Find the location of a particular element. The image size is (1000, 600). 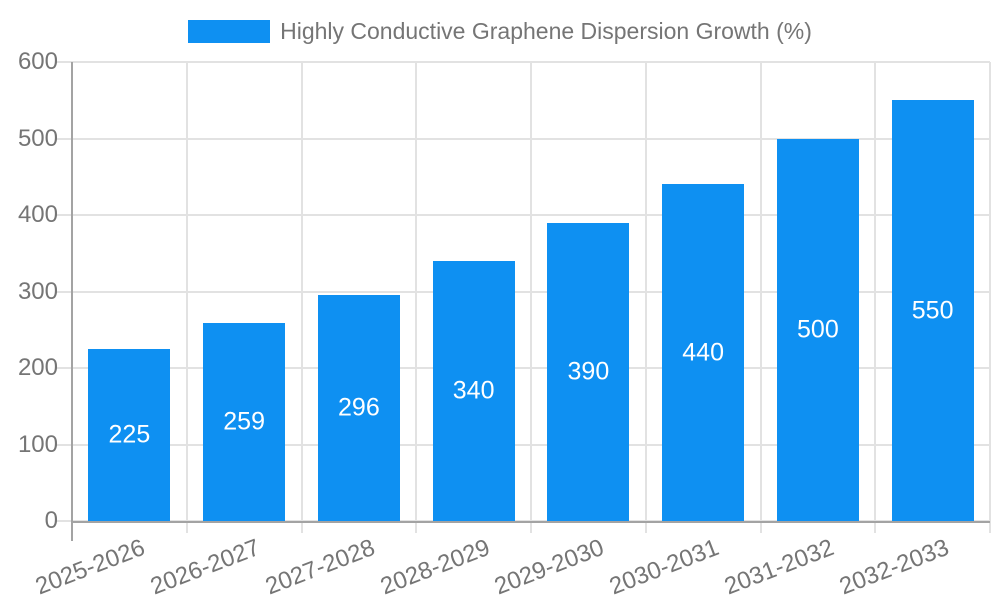

y-tick-label: 500 is located at coordinates (37, 138).